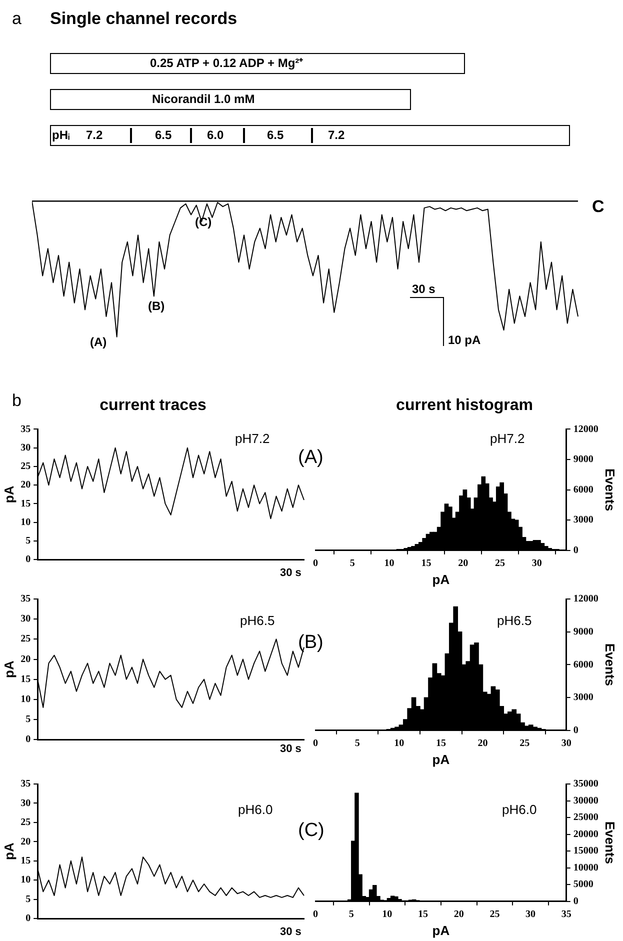 Image resolution: width=623 pixels, height=941 pixels. What do you see at coordinates (598, 206) in the screenshot?
I see `ref-line-label: C` at bounding box center [598, 206].